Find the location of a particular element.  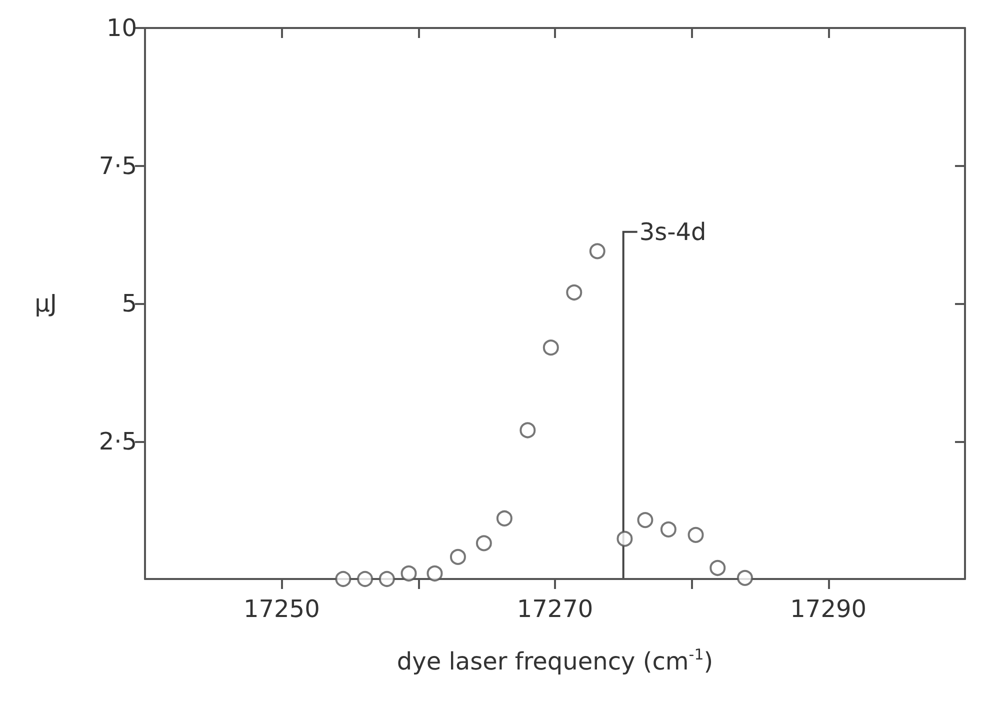

y-tick-label: 5 is located at coordinates (129, 304).